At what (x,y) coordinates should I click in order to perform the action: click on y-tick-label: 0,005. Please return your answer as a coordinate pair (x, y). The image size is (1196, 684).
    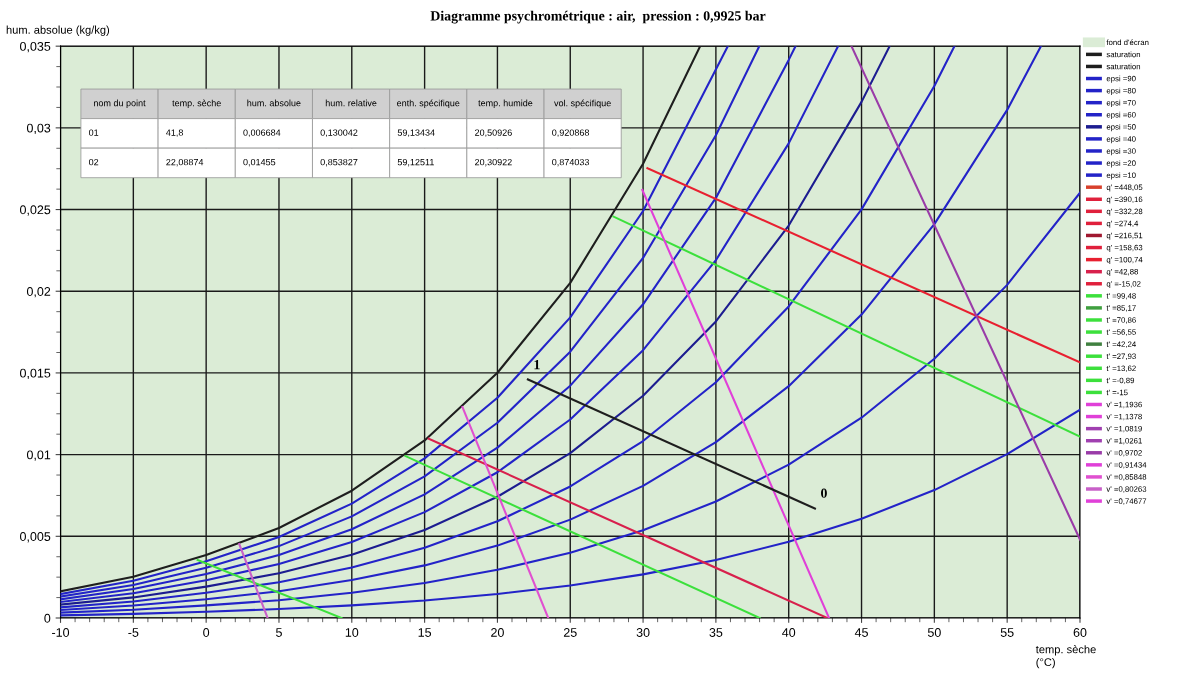
    Looking at the image, I should click on (35, 537).